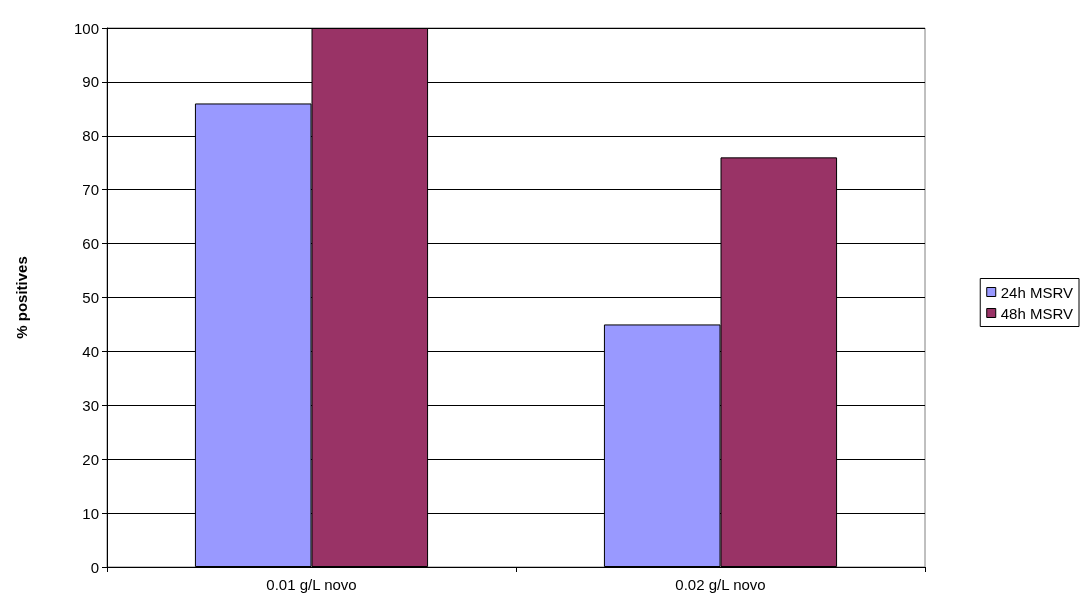 This screenshot has width=1087, height=605. What do you see at coordinates (21, 297) in the screenshot?
I see `y-axis-title: % positives` at bounding box center [21, 297].